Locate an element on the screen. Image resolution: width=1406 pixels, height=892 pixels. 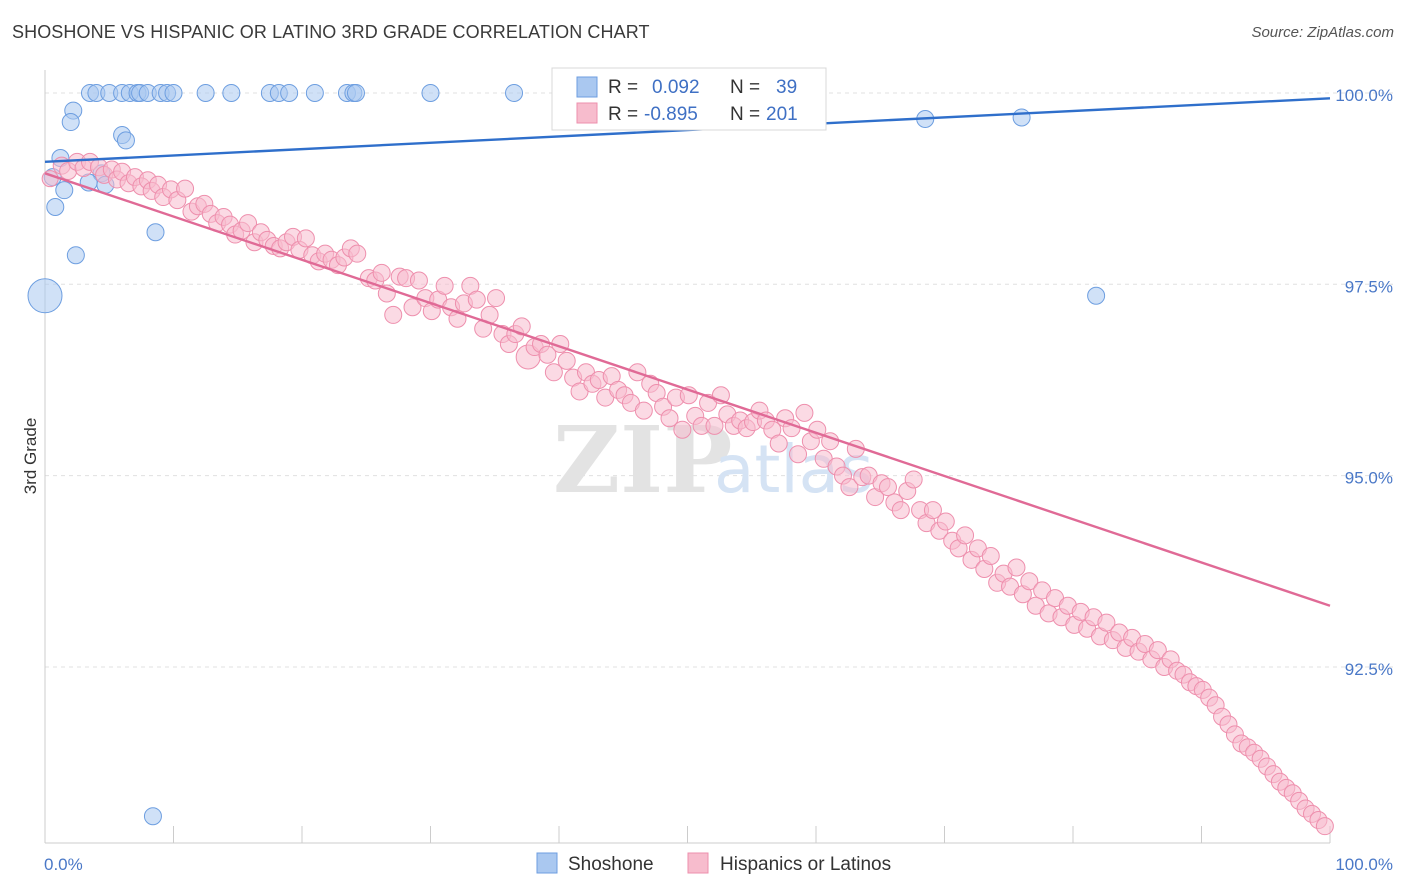
bottom-legend: Shoshone Hispanics or Latinos is located at coordinates (713, 863).